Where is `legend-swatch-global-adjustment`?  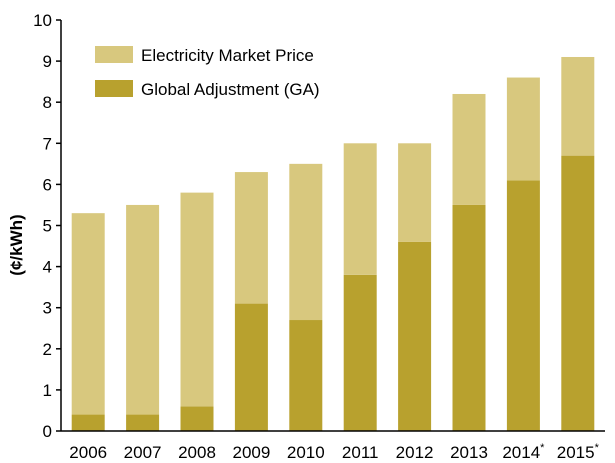
legend-swatch-global-adjustment is located at coordinates (114, 88).